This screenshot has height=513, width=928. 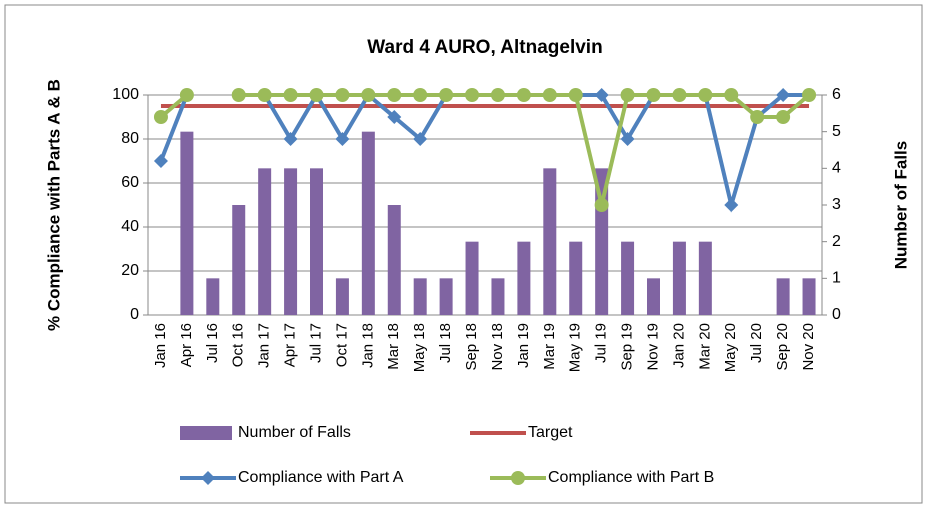 I want to click on y-tick-label: 60, so click(x=130, y=182).